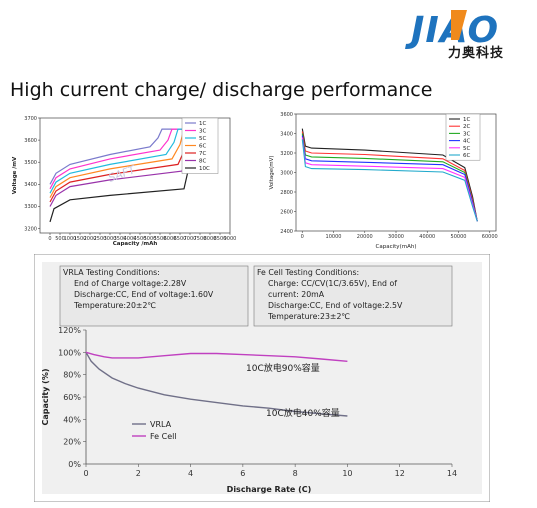 Image resolution: width=537 pixels, height=508 pixels. Describe the element at coordinates (269, 489) in the screenshot. I see `x-axis-label: Discharge Rate (C)` at that location.